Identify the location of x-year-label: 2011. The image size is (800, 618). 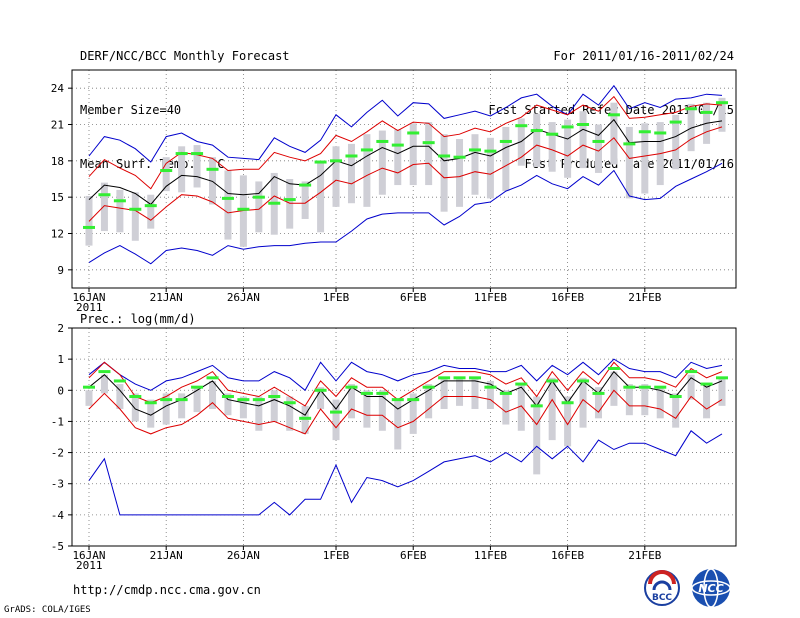
(89, 307).